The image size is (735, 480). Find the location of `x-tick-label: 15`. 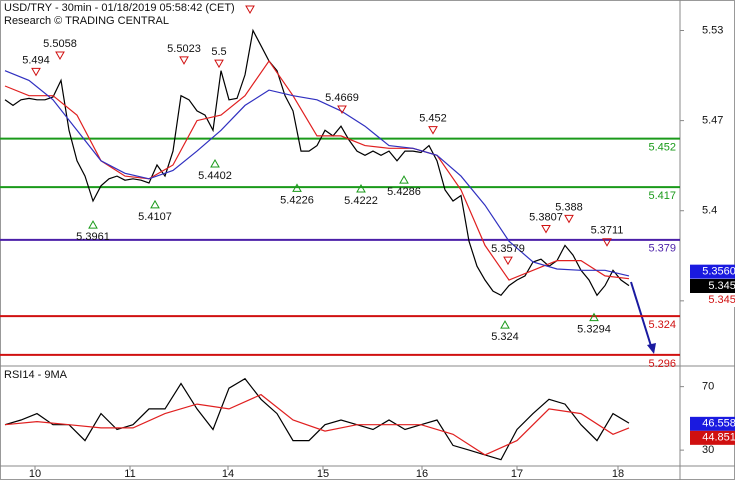

x-tick-label: 15 is located at coordinates (323, 474).